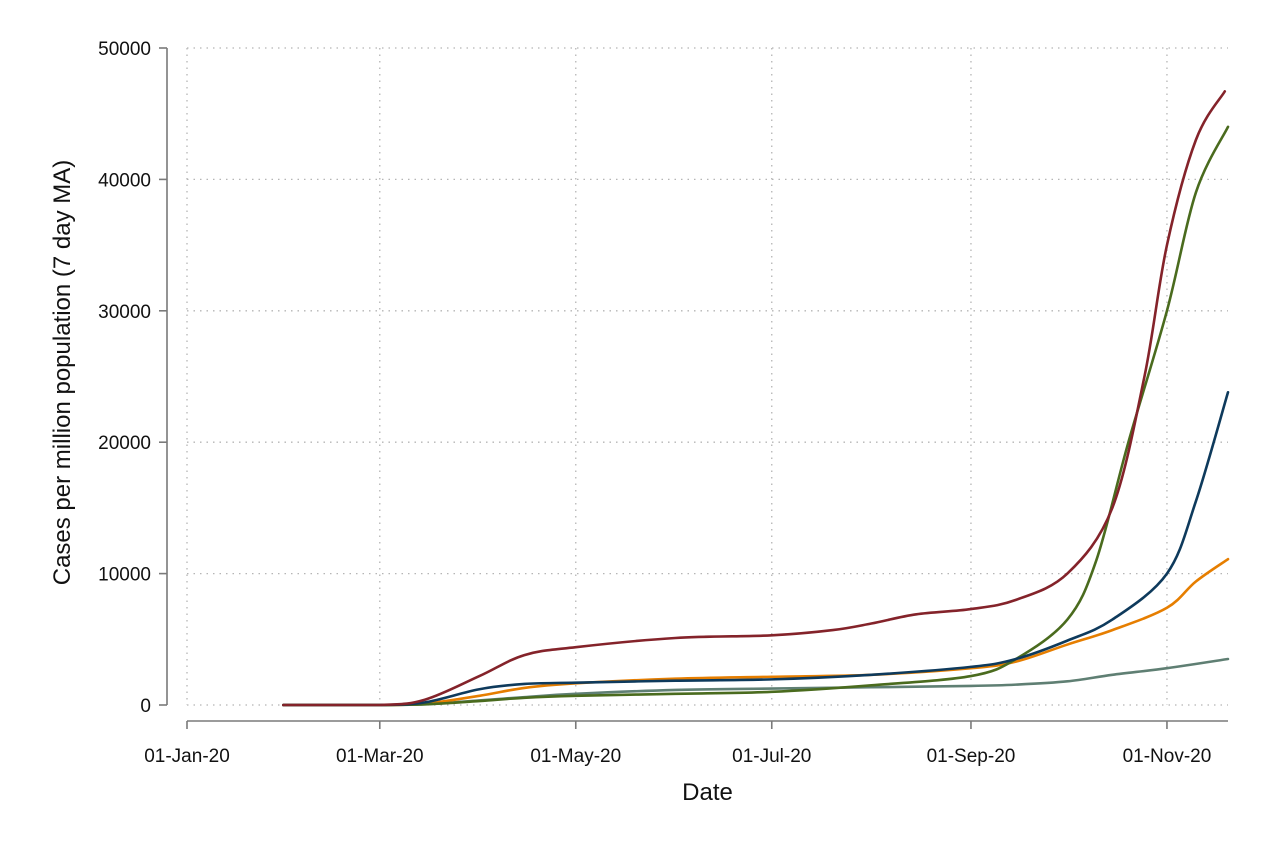  What do you see at coordinates (124, 49) in the screenshot?
I see `y-tick-label: 50000` at bounding box center [124, 49].